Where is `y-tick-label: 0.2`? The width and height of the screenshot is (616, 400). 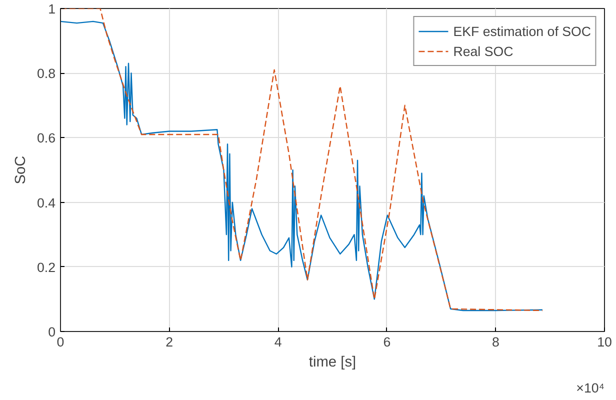
y-tick-label: 0.2 is located at coordinates (46, 267).